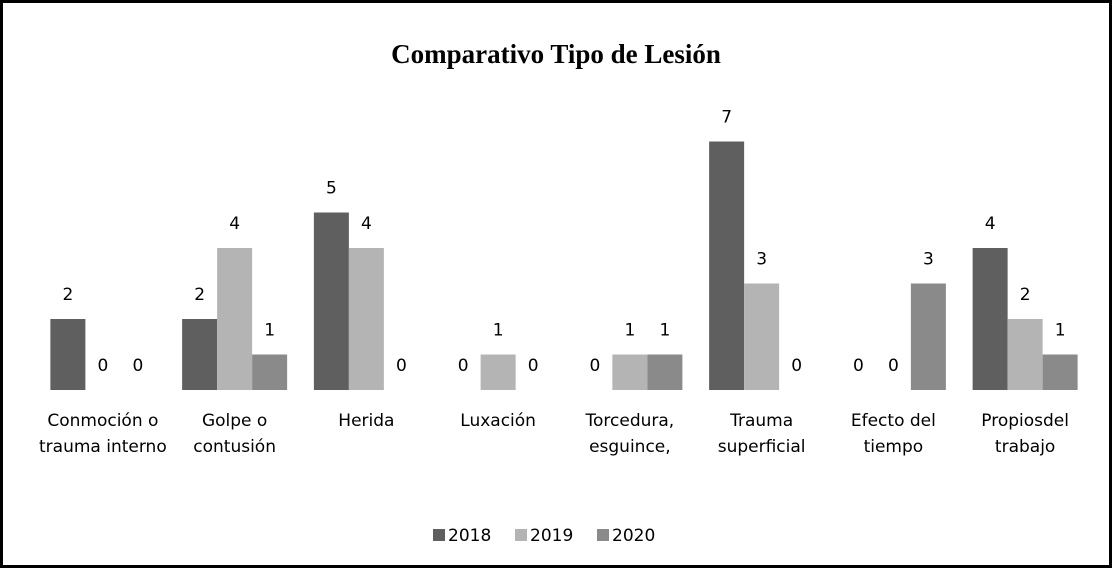 Image resolution: width=1112 pixels, height=568 pixels. What do you see at coordinates (761, 434) in the screenshot?
I see `x-tick-label: Trauma superficial` at bounding box center [761, 434].